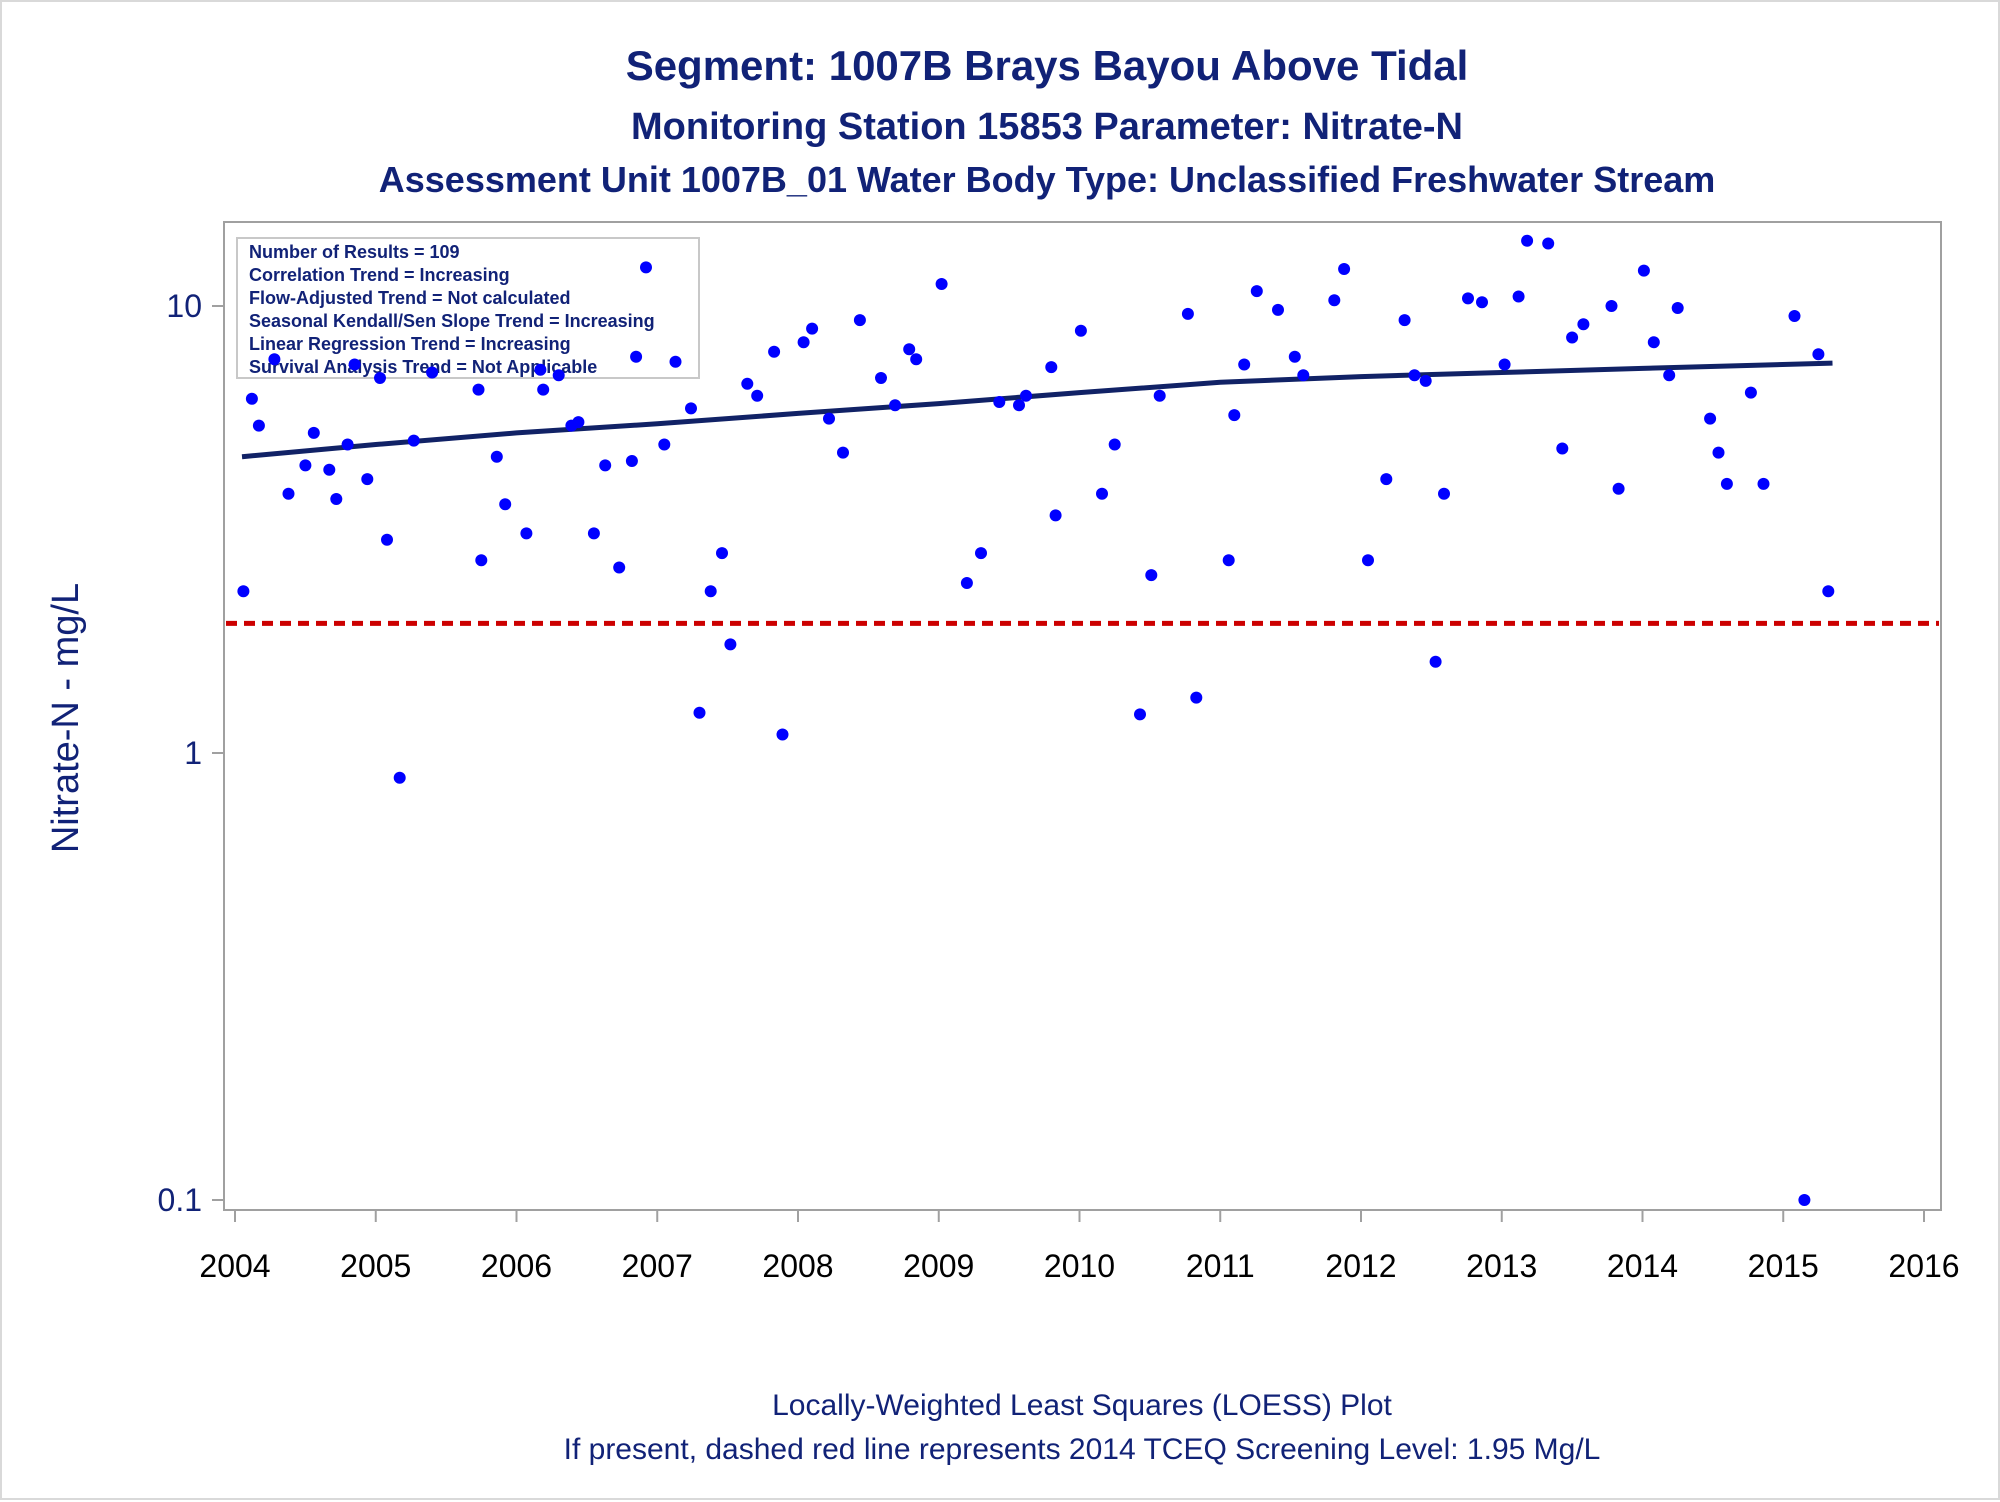 This screenshot has width=2000, height=1502. Describe the element at coordinates (1047, 65) in the screenshot. I see `chart-title: Segment: 1007B Brays Bayou Above Tidal` at that location.